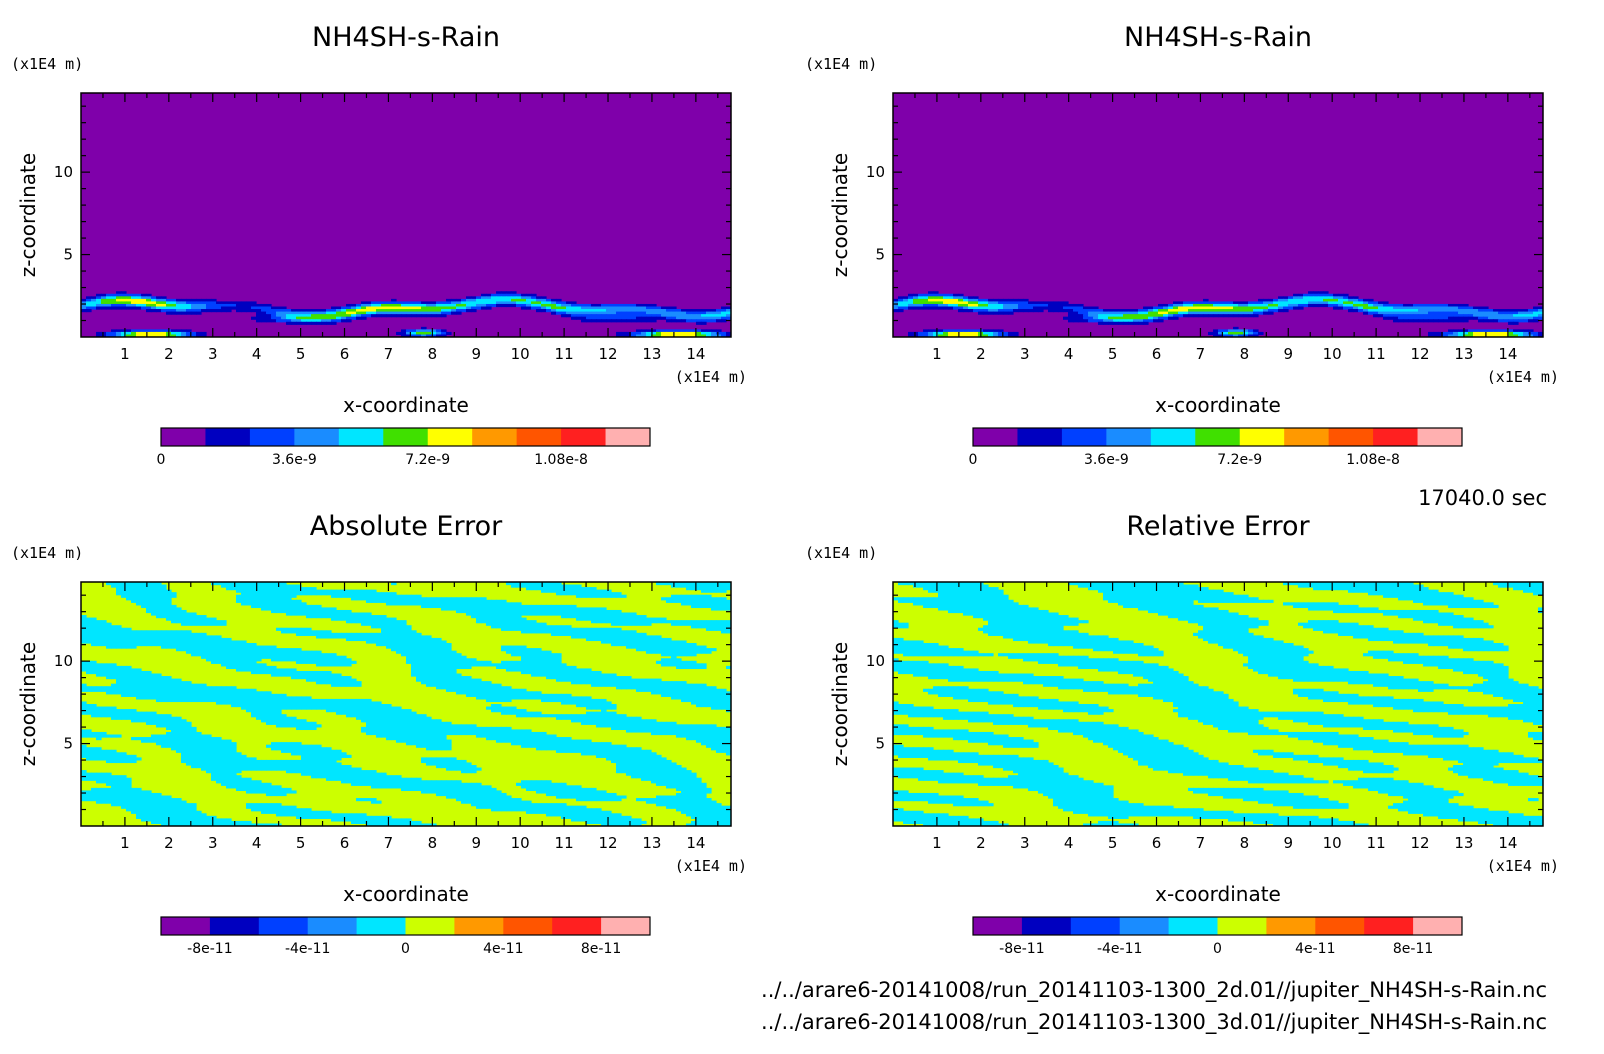 The image size is (1604, 1054). I want to click on y-tick-label: 5, so click(880, 255).